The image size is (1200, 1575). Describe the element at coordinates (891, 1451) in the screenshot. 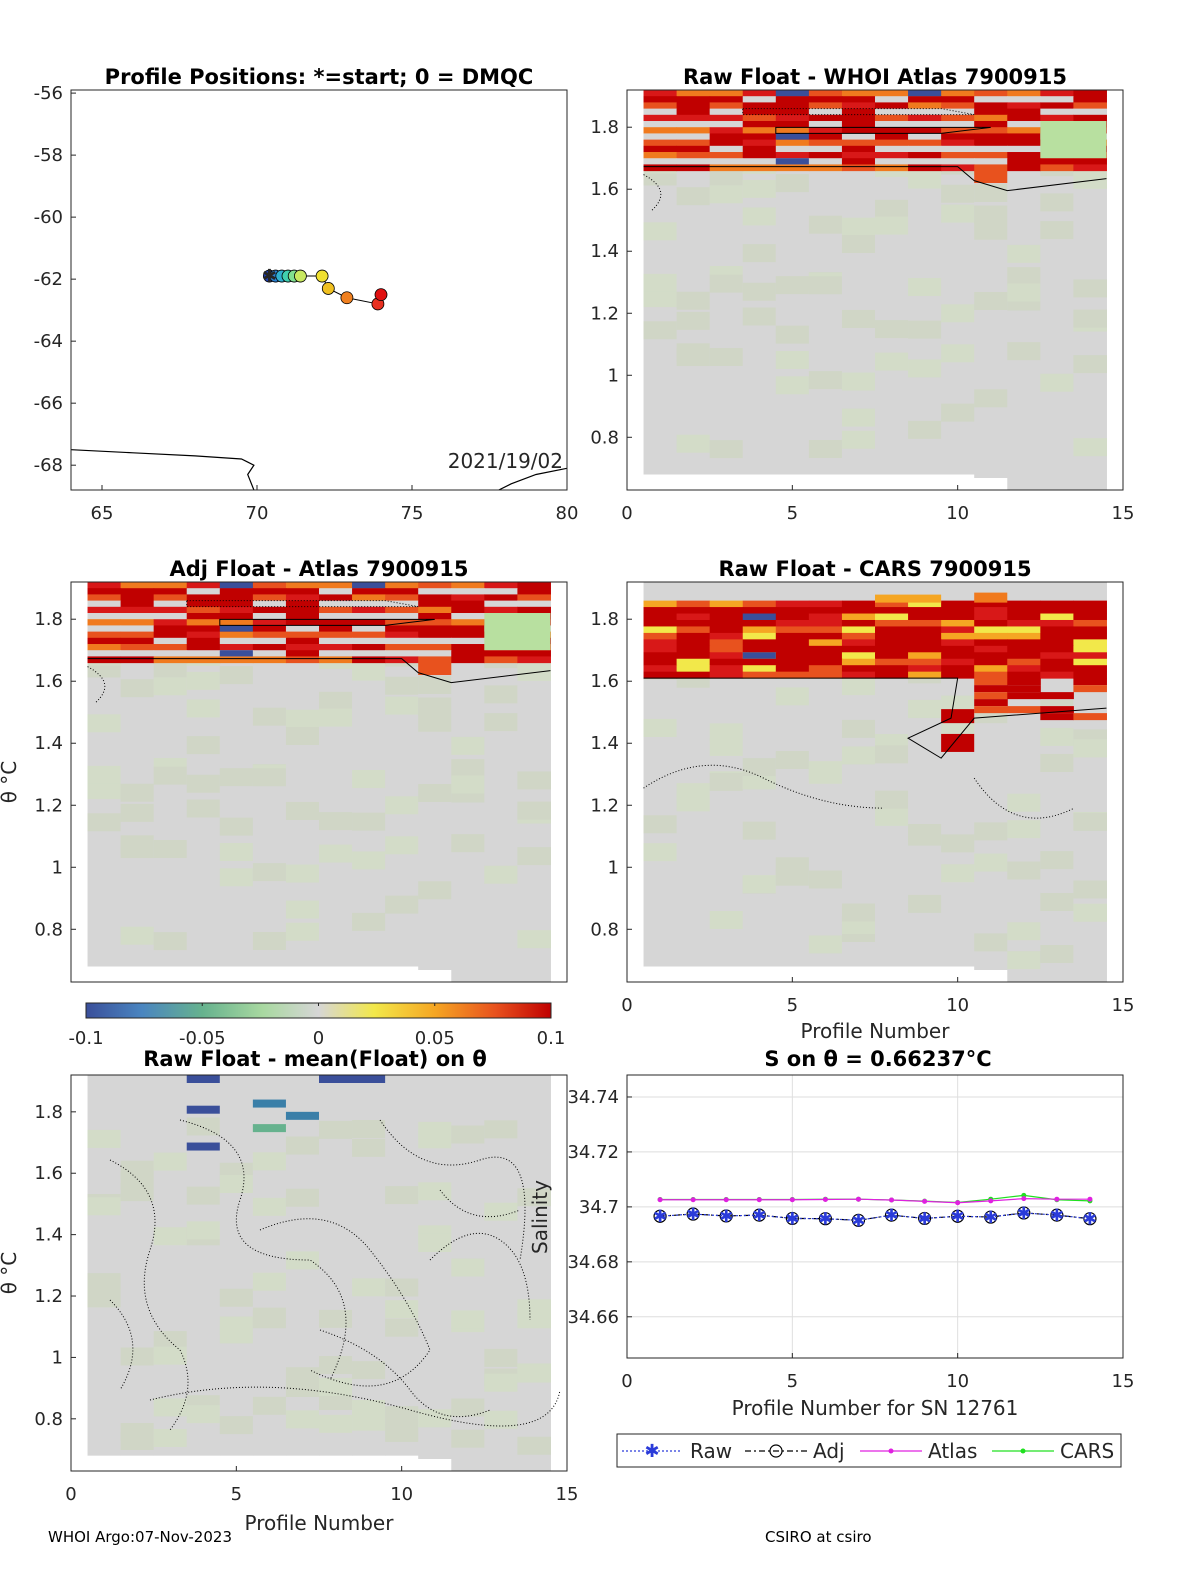

I see `legend-atlas-marker` at that location.